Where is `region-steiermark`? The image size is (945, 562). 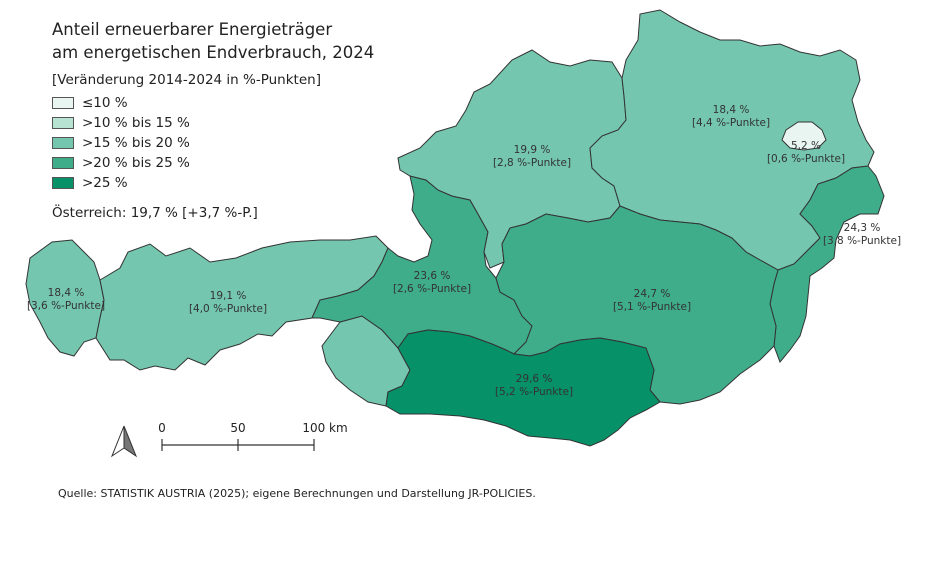 region-steiermark is located at coordinates (637, 305).